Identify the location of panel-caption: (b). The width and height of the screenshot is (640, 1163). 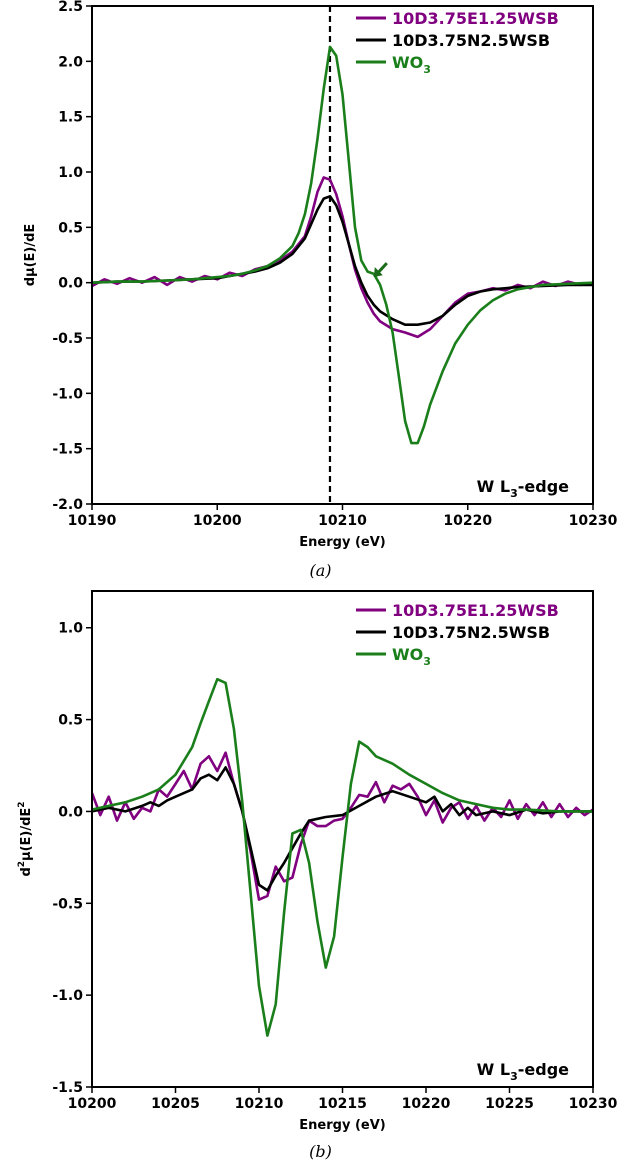
(320, 1151).